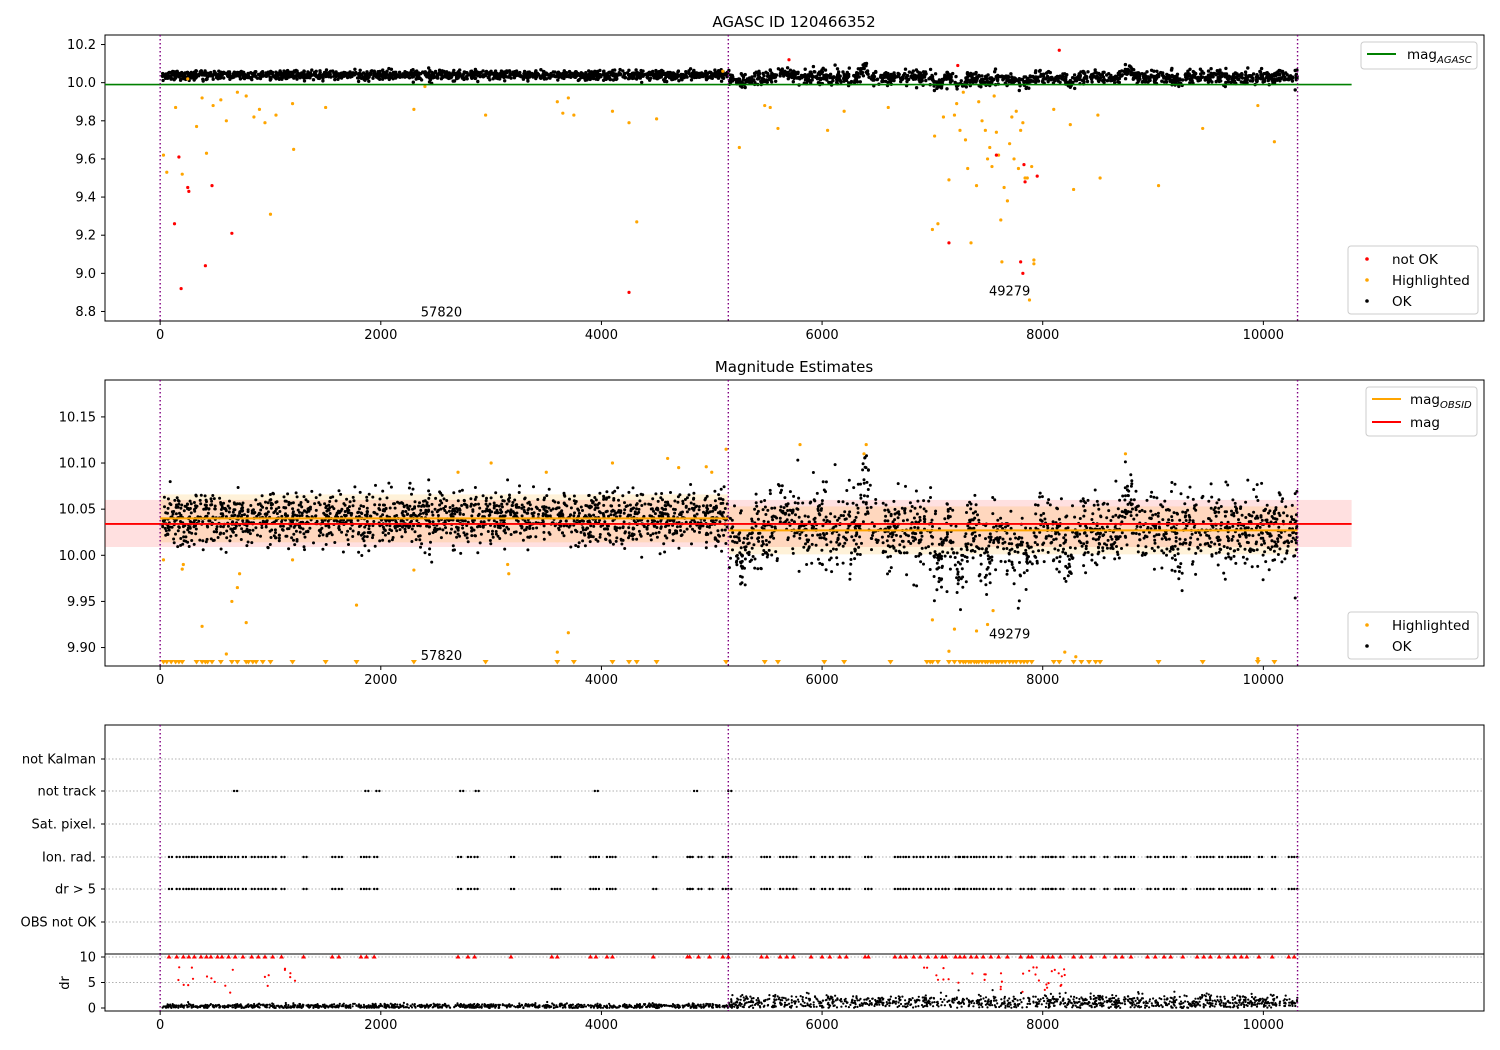  I want to click on panel1-title: AGASC ID 120466352, so click(793, 22).